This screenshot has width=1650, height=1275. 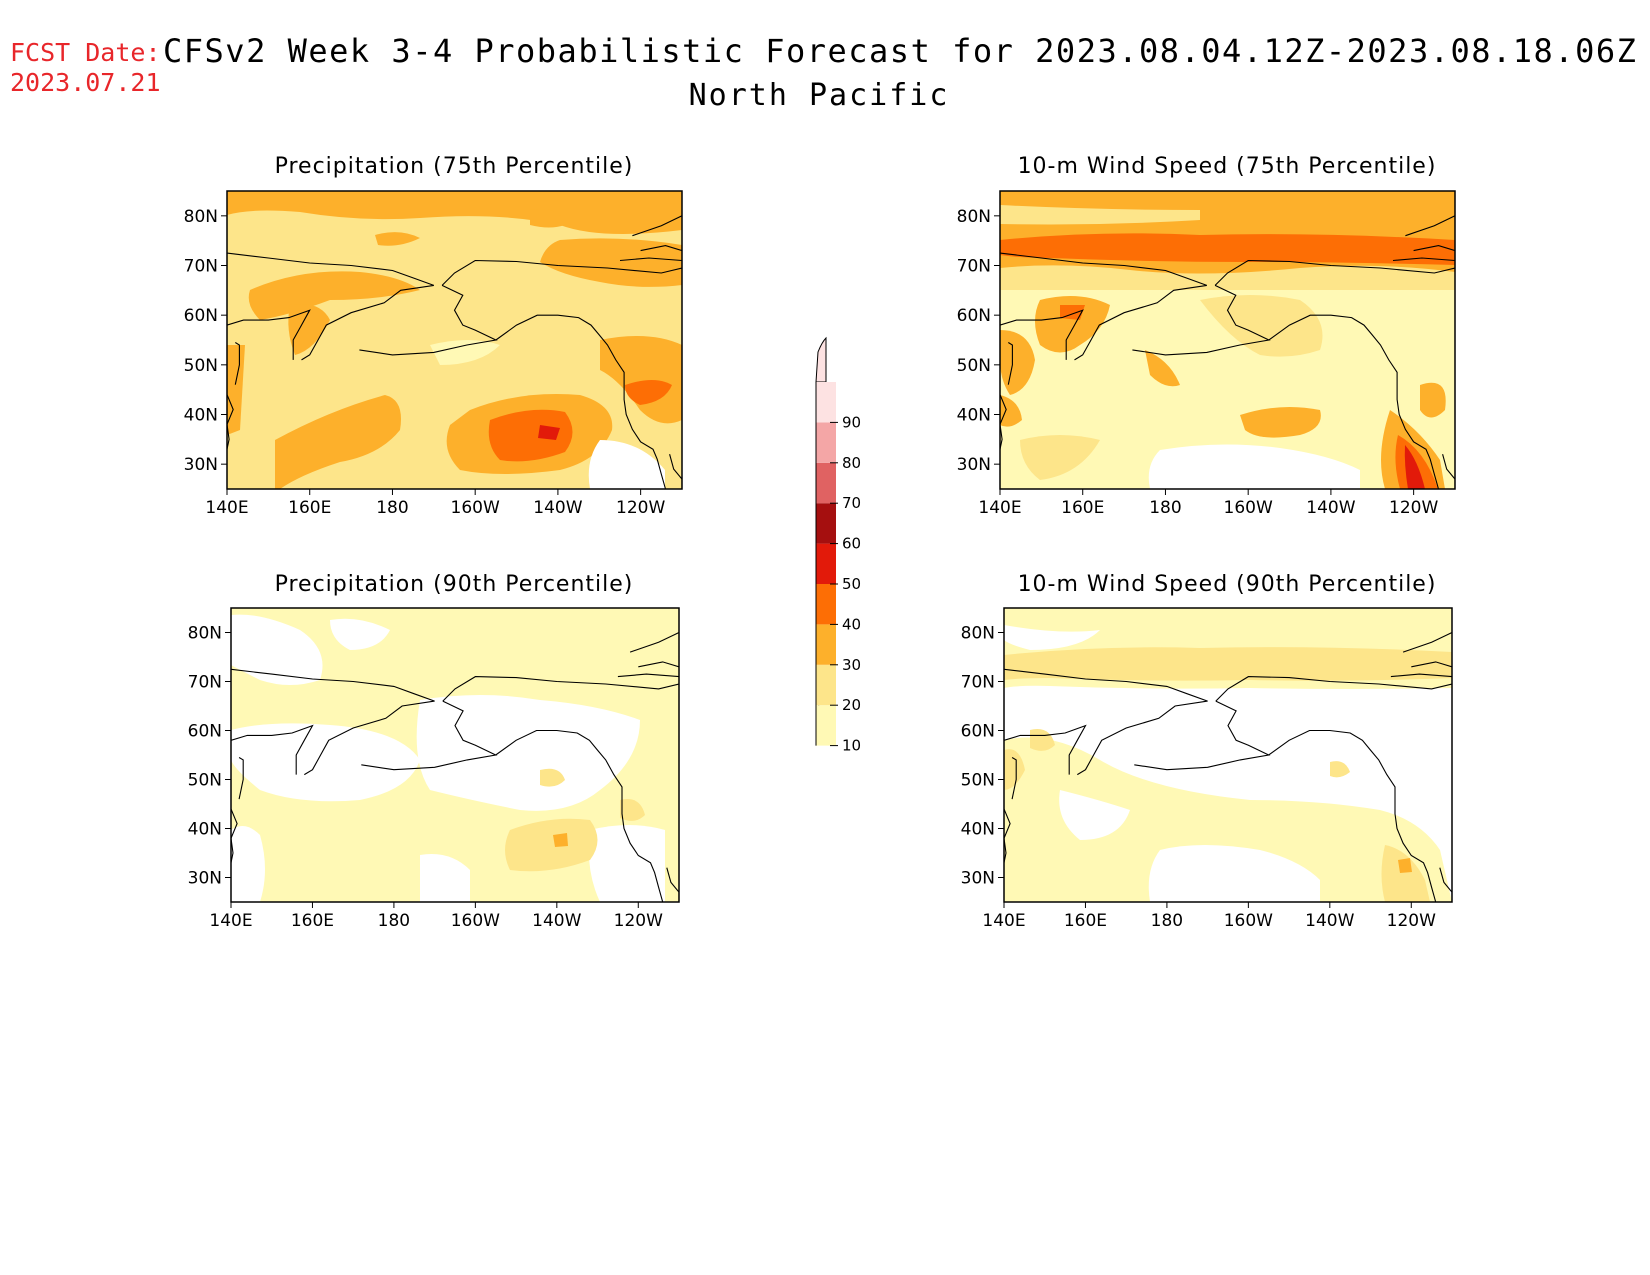 I want to click on colorbar-label: 40, so click(x=851, y=624).